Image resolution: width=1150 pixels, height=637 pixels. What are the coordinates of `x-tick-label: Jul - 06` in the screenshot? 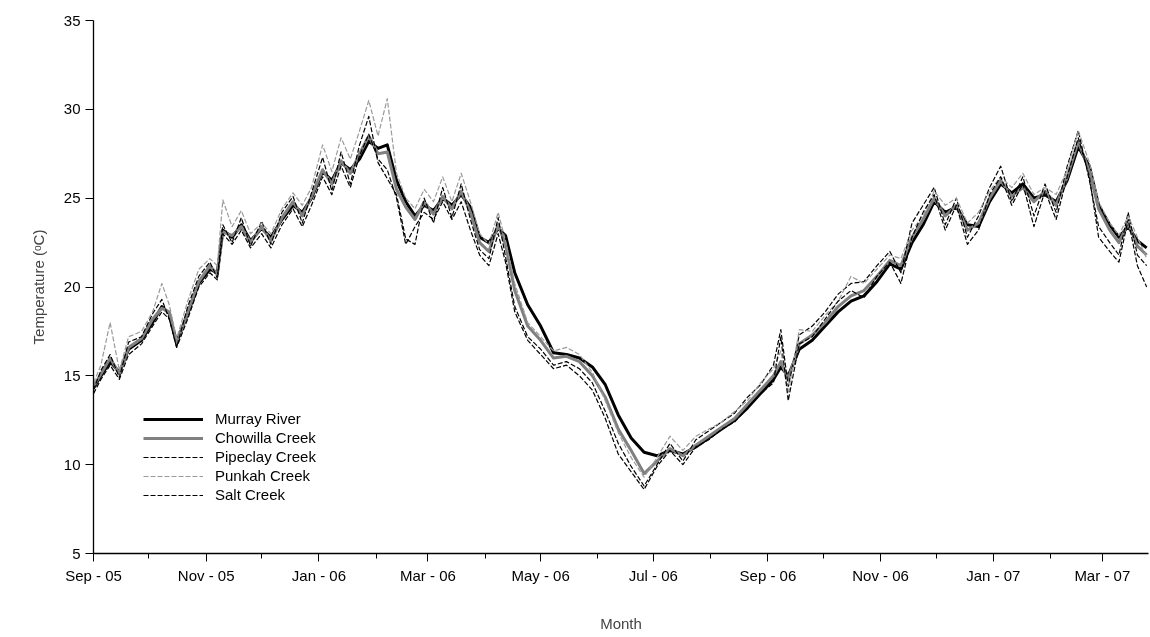 It's located at (653, 575).